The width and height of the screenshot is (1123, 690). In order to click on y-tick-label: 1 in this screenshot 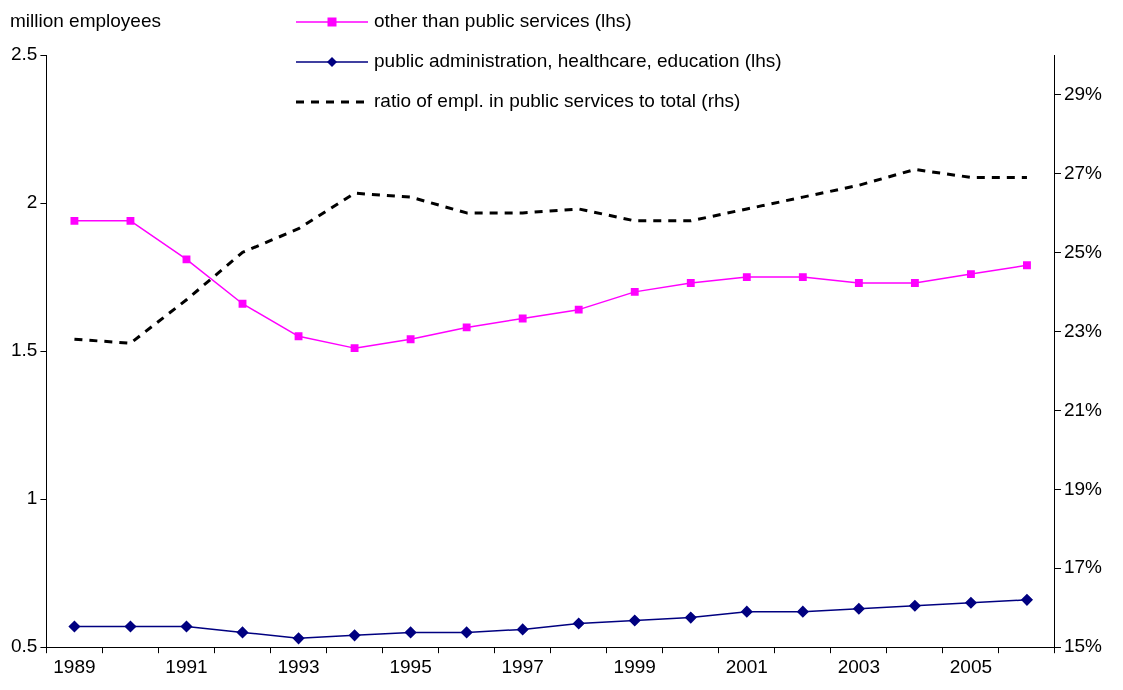, I will do `click(32, 498)`.